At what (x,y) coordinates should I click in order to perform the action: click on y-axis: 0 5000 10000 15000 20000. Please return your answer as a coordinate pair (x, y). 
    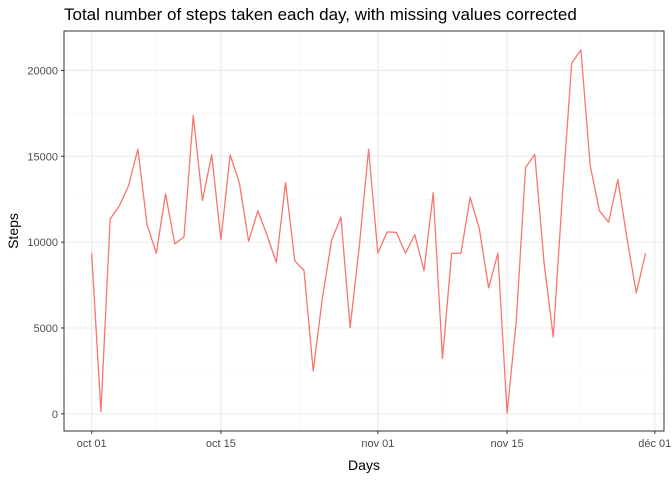
    Looking at the image, I should click on (45, 243).